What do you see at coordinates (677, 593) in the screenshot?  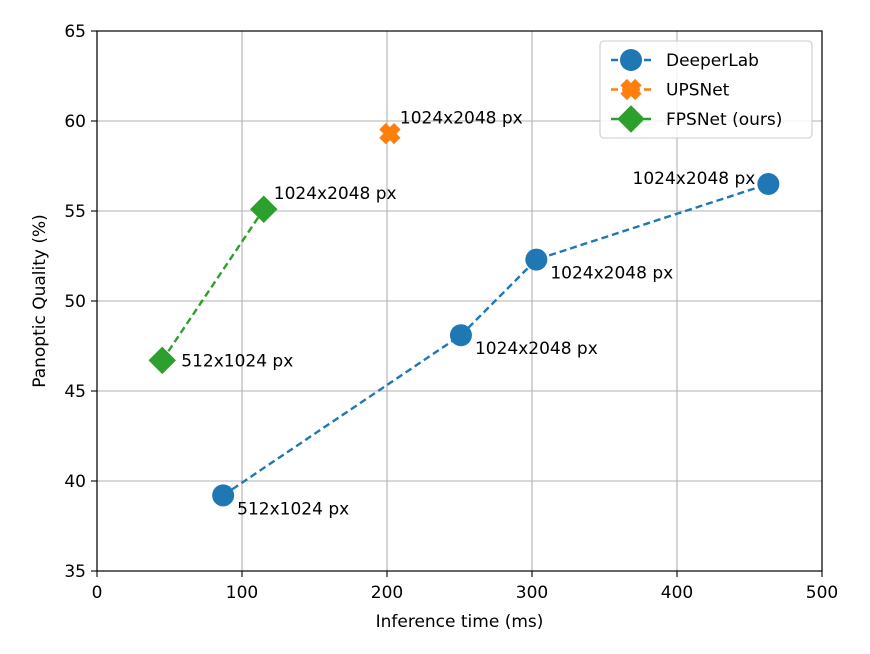 I see `x-tick-label: 400` at bounding box center [677, 593].